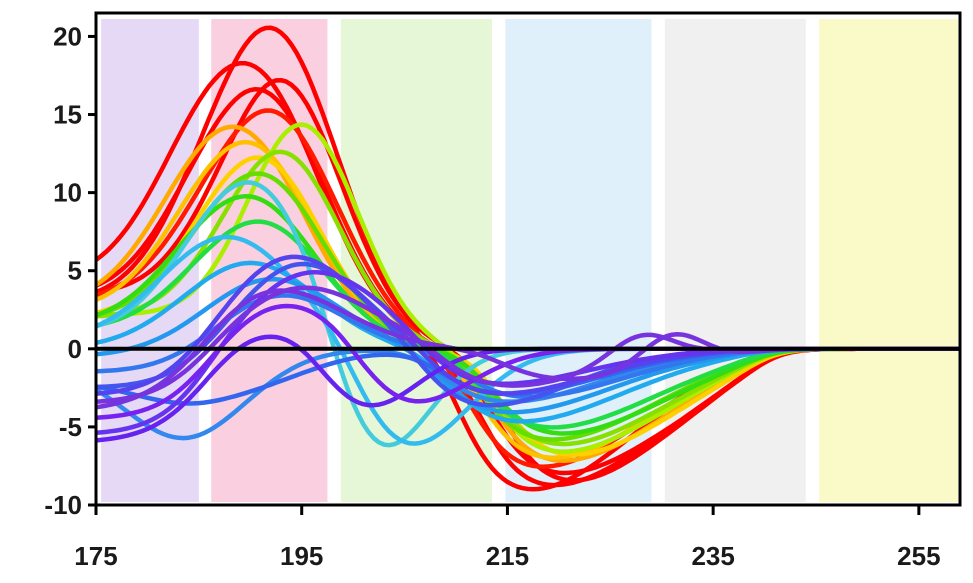 The width and height of the screenshot is (973, 583). What do you see at coordinates (70, 427) in the screenshot?
I see `y-tick-label: -5` at bounding box center [70, 427].